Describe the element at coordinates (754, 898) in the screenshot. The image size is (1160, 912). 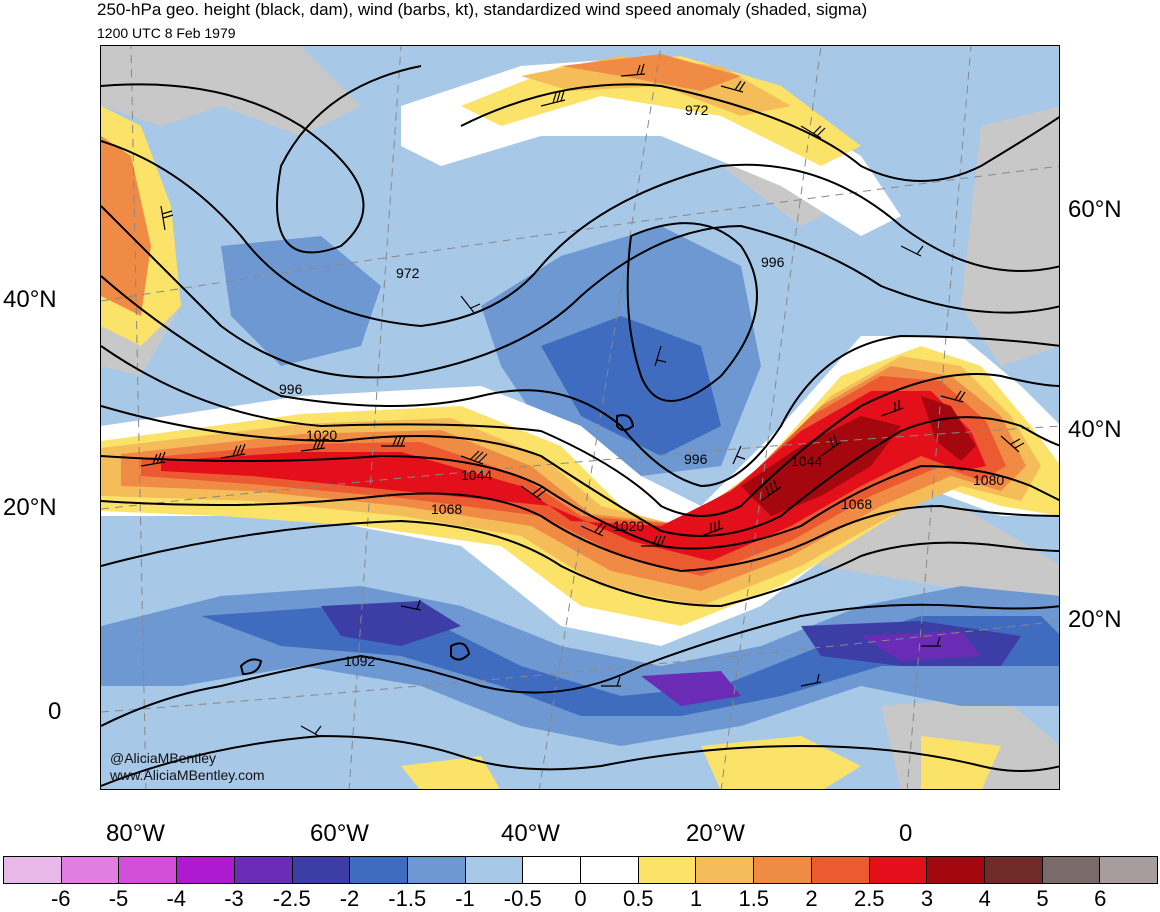
I see `colorbar-tick-label: 1.5` at that location.